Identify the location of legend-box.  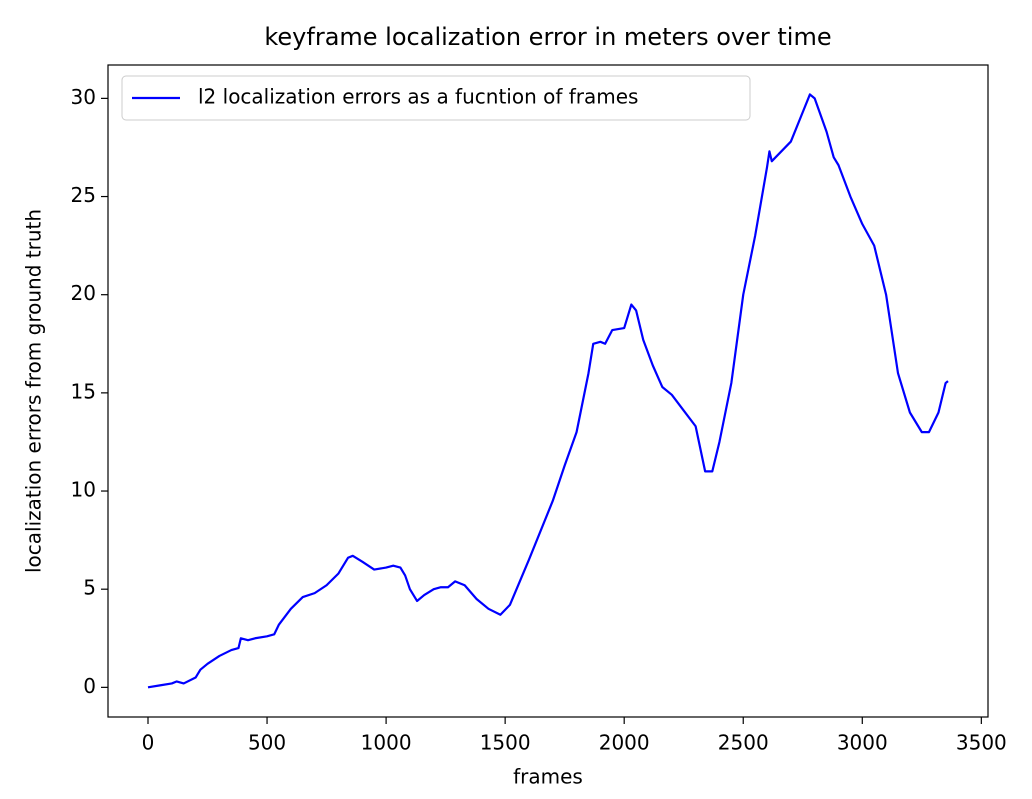
(436, 98).